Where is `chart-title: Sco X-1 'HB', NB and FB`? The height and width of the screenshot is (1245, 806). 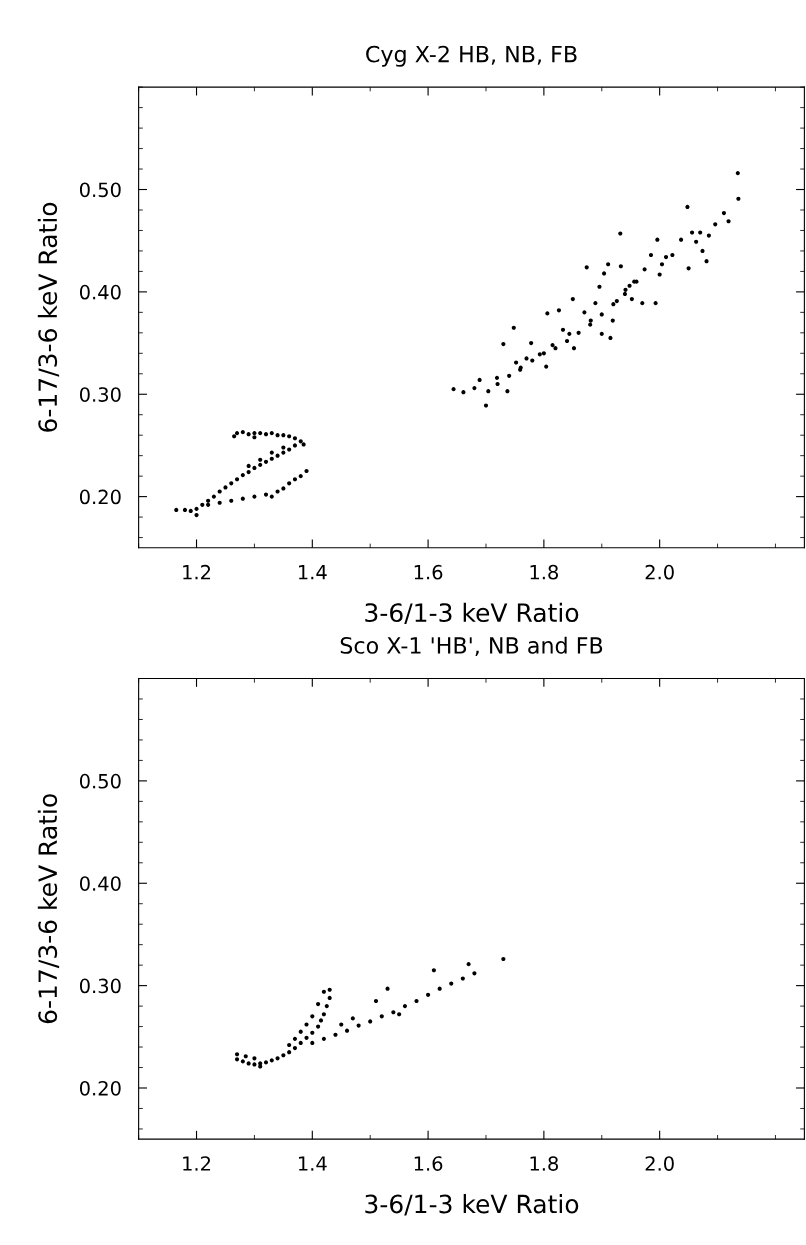 chart-title: Sco X-1 'HB', NB and FB is located at coordinates (471, 646).